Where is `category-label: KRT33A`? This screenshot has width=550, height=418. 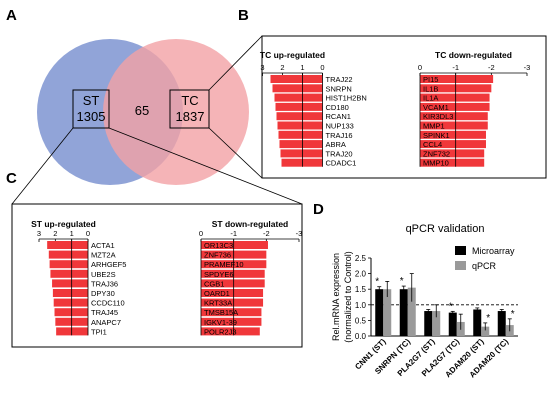 category-label: KRT33A is located at coordinates (218, 303).